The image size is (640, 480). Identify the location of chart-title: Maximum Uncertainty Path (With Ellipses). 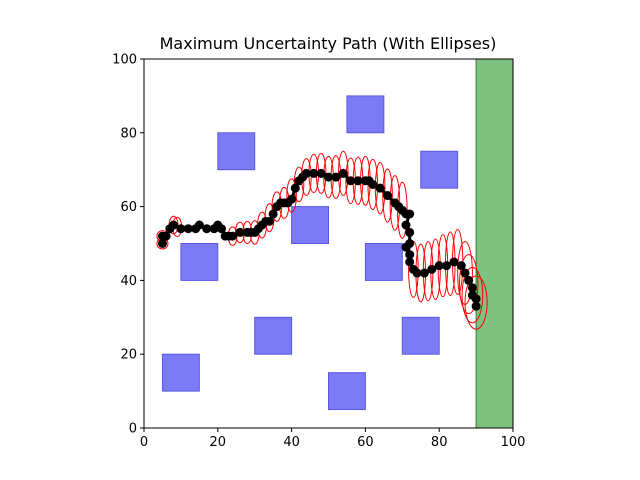
(328, 43).